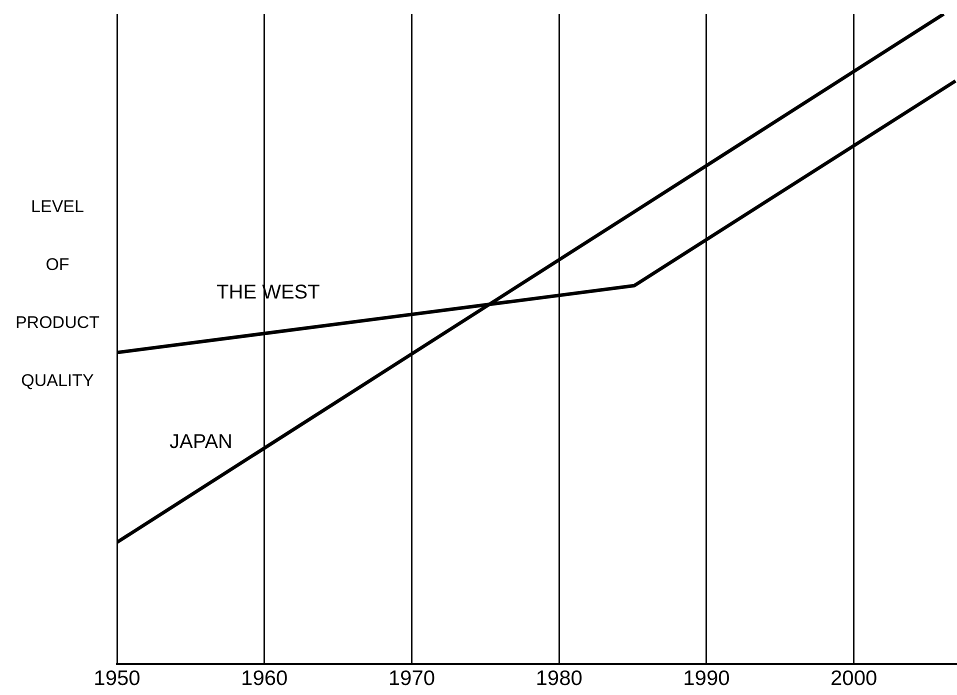 The width and height of the screenshot is (957, 695). Describe the element at coordinates (201, 442) in the screenshot. I see `series-label: JAPAN` at that location.